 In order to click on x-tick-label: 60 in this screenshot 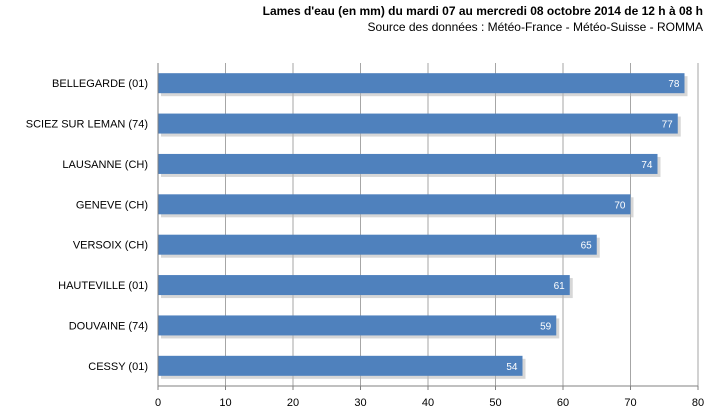, I will do `click(563, 403)`.